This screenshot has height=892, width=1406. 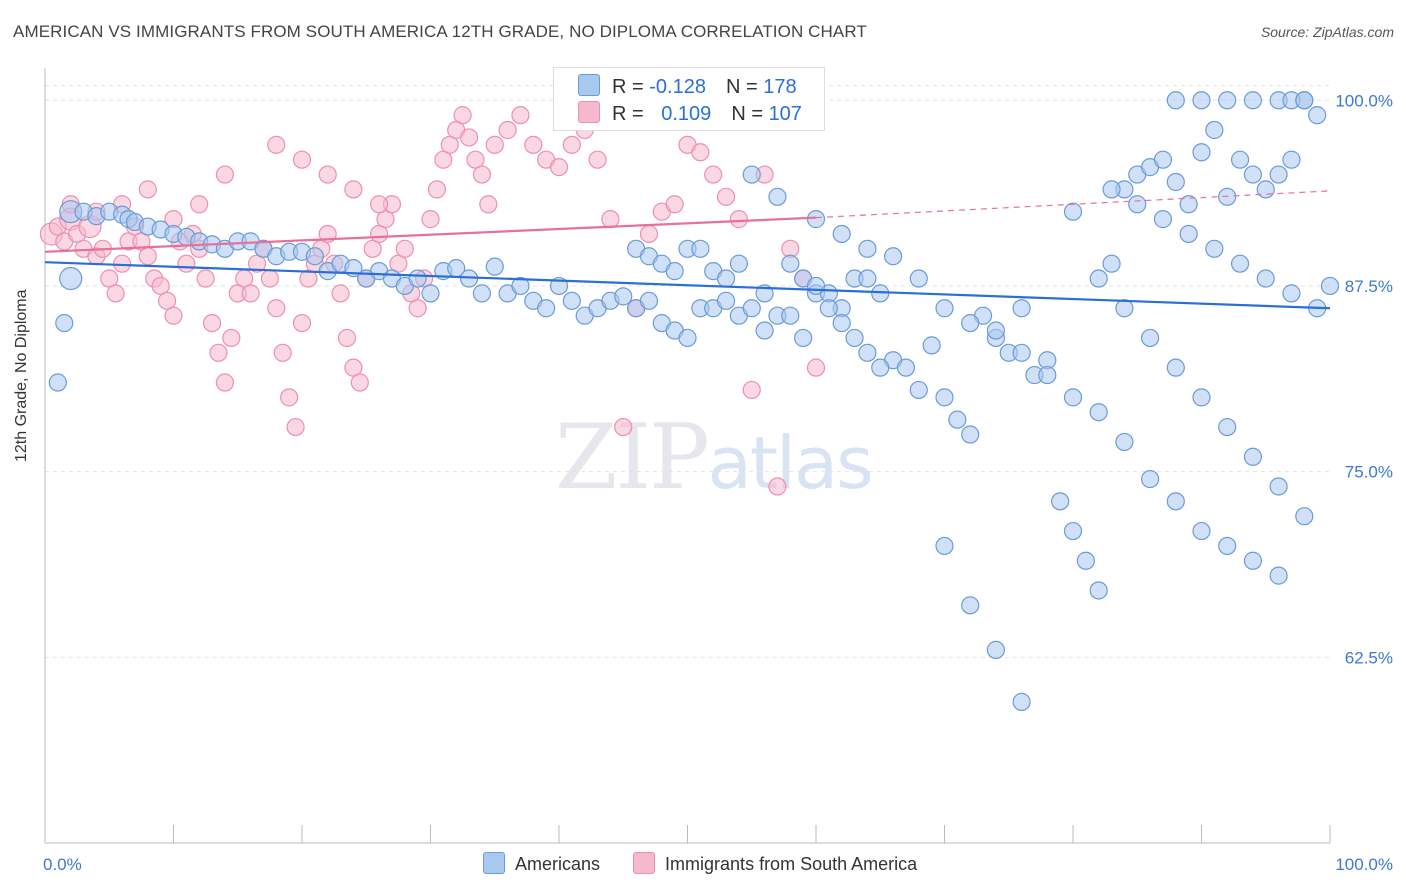 What do you see at coordinates (1369, 472) in the screenshot?
I see `y-tick-label: 75.0%` at bounding box center [1369, 472].